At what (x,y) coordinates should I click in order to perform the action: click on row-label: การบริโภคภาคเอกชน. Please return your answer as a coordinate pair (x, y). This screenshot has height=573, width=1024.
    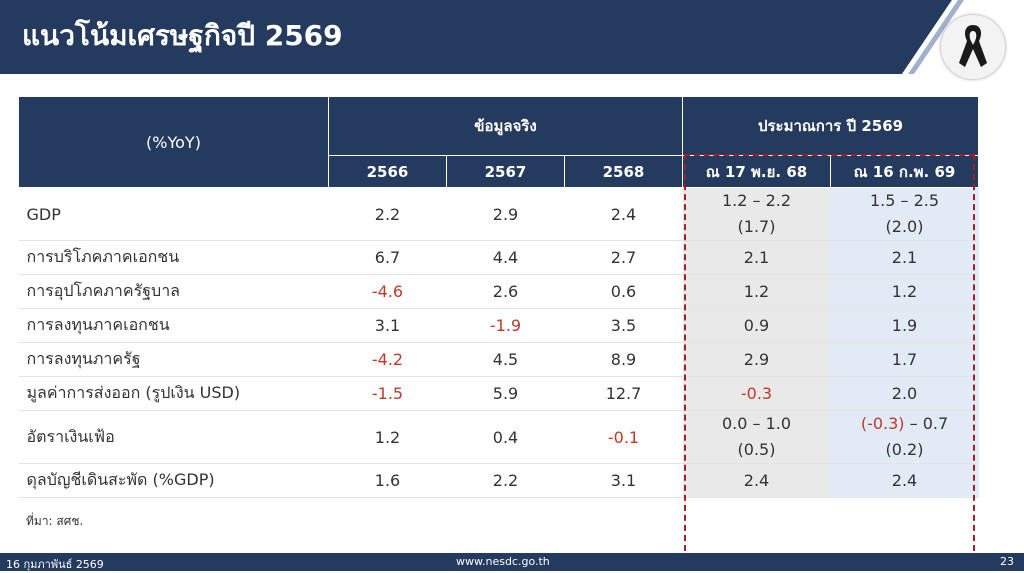
    Looking at the image, I should click on (173, 257).